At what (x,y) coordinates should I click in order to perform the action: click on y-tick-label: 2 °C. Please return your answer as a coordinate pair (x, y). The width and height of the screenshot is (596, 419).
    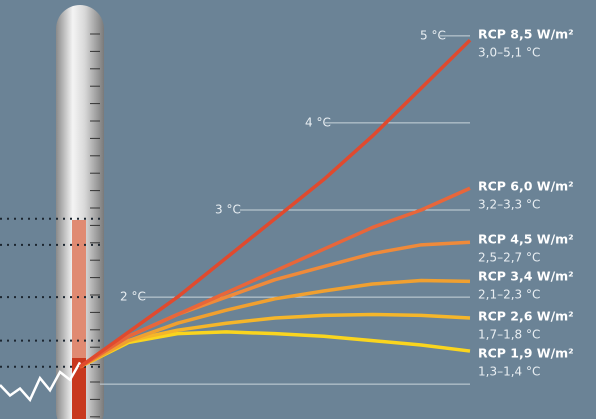
    Looking at the image, I should click on (133, 297).